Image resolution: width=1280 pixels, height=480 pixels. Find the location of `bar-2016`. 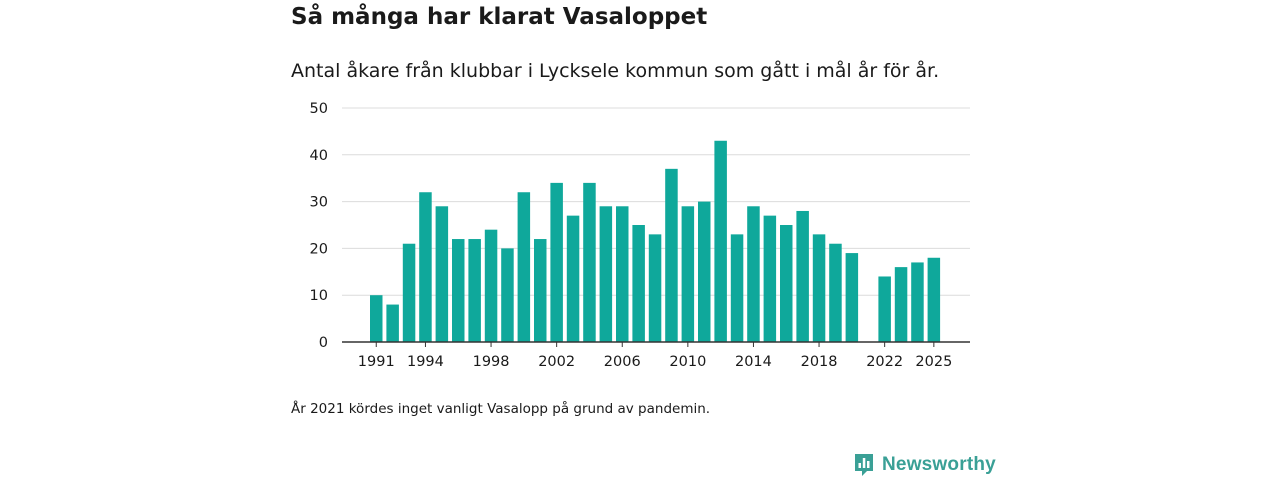

bar-2016 is located at coordinates (786, 283).